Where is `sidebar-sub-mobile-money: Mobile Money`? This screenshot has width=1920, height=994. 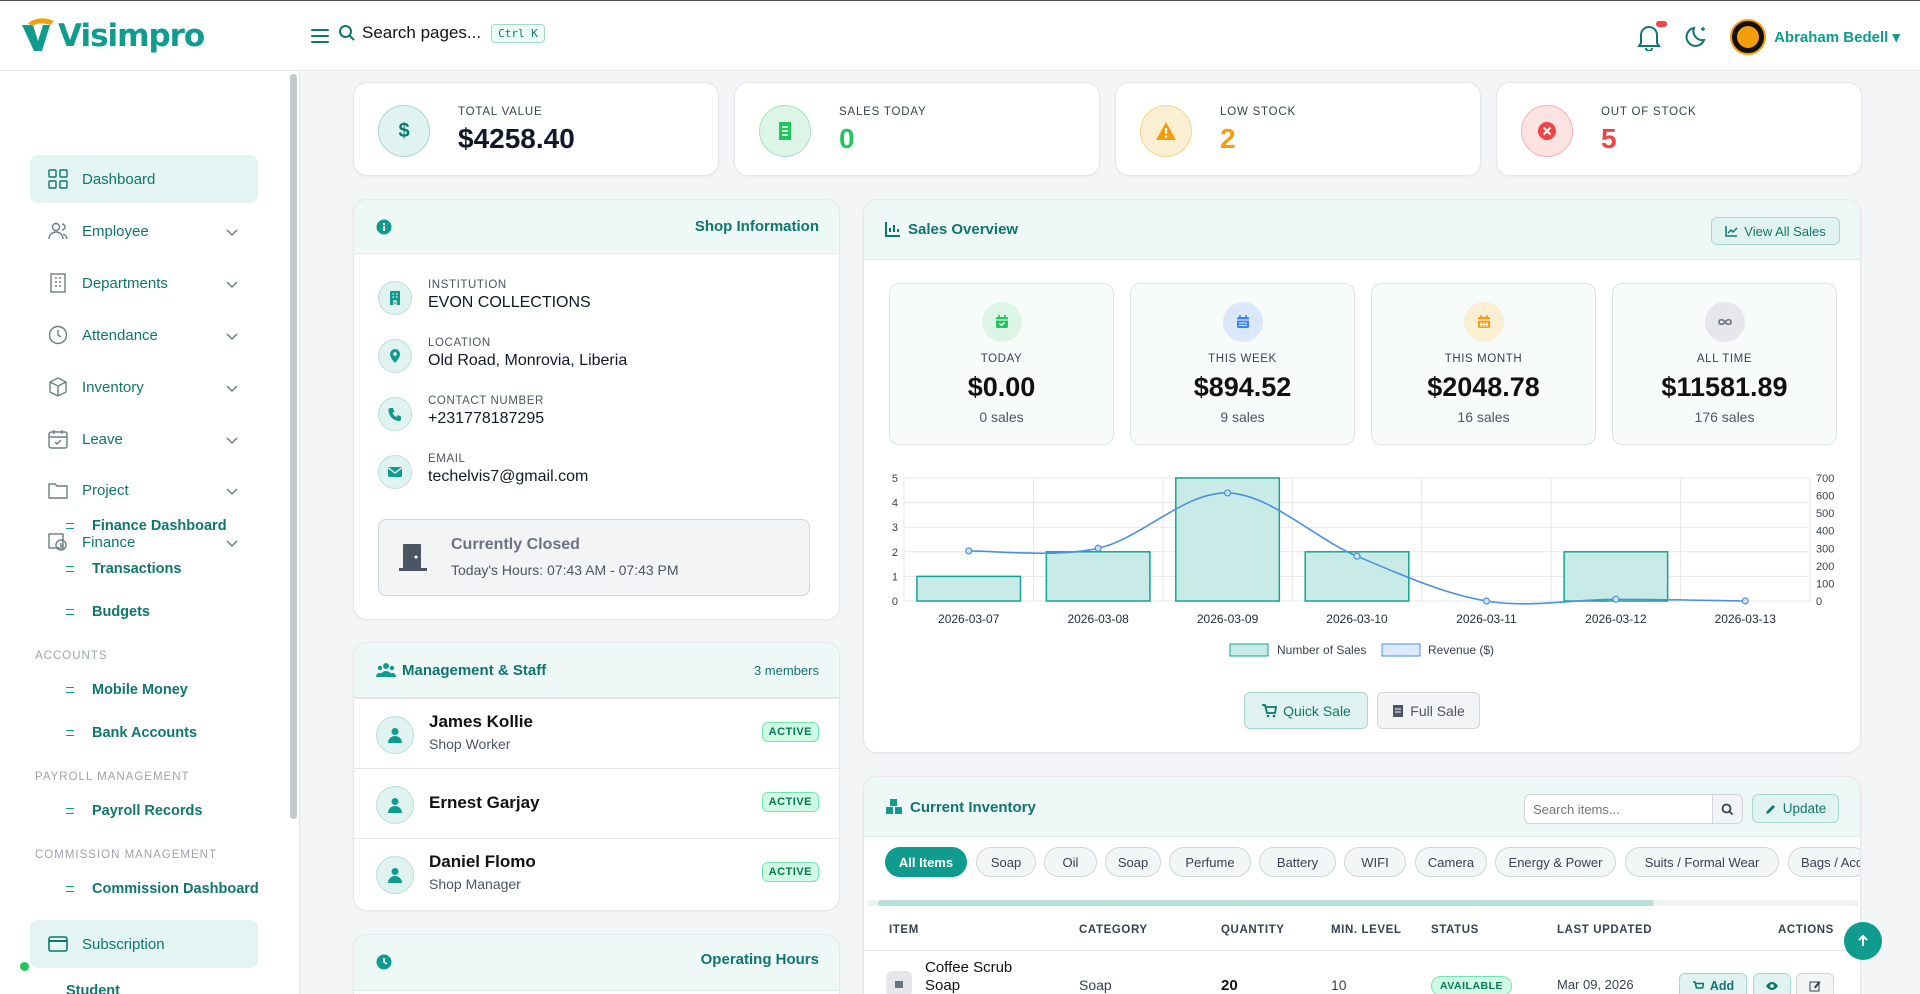
sidebar-sub-mobile-money: Mobile Money is located at coordinates (127, 690).